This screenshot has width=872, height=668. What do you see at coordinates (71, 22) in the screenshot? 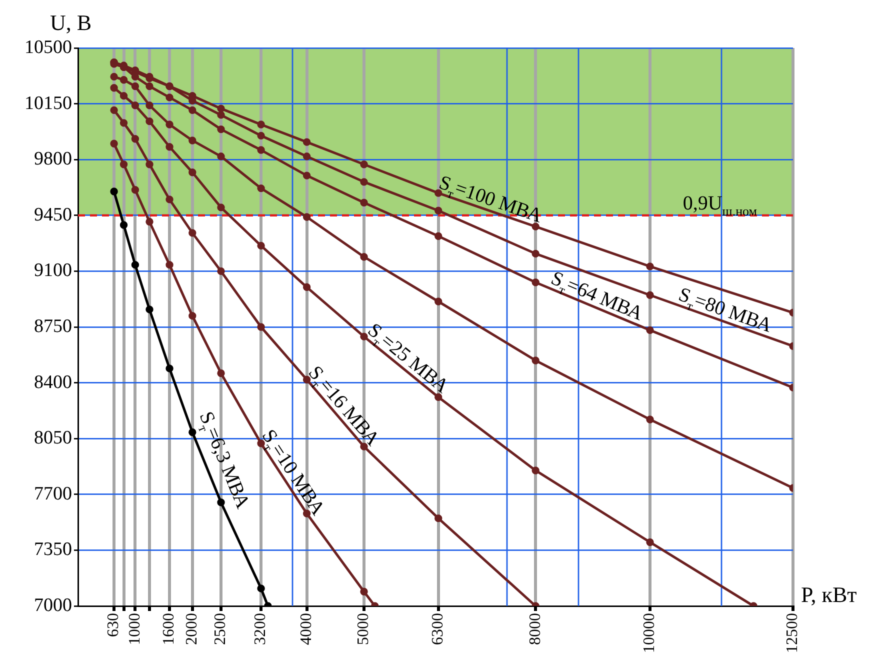
I see `y-axis-title: U, В` at bounding box center [71, 22].